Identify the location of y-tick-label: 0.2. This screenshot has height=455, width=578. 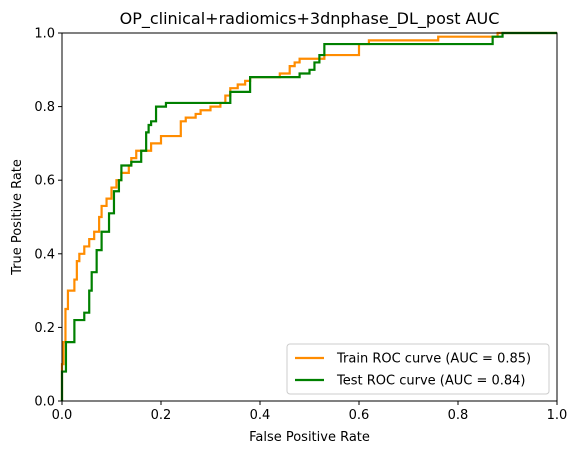
(44, 328).